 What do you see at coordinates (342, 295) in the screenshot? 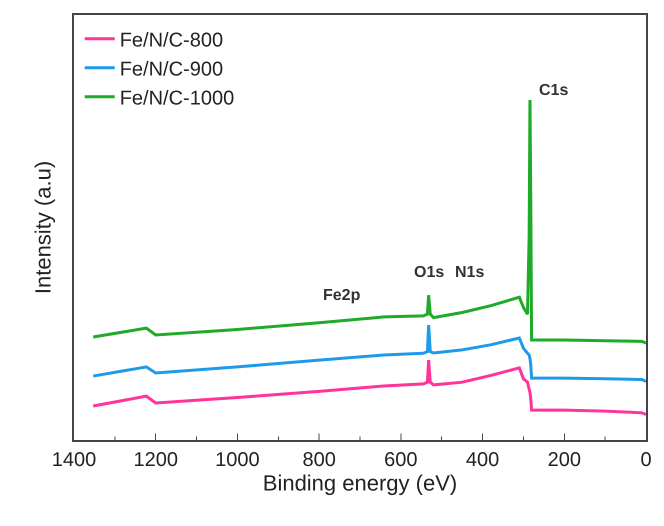
I see `annotation: Fe2p` at bounding box center [342, 295].